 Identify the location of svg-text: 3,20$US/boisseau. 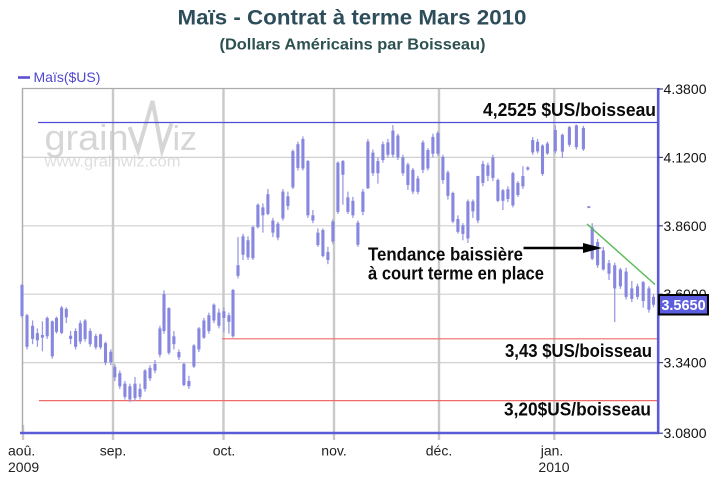
(577, 409).